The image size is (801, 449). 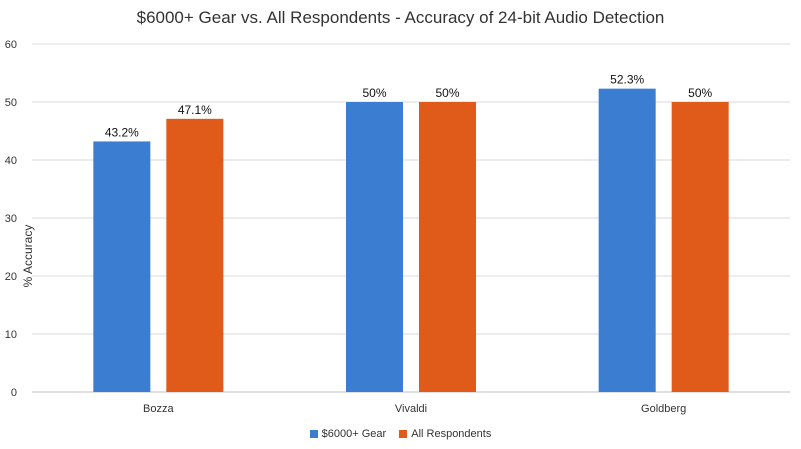 What do you see at coordinates (374, 93) in the screenshot?
I see `data-label-vivaldi-series-1: 50%` at bounding box center [374, 93].